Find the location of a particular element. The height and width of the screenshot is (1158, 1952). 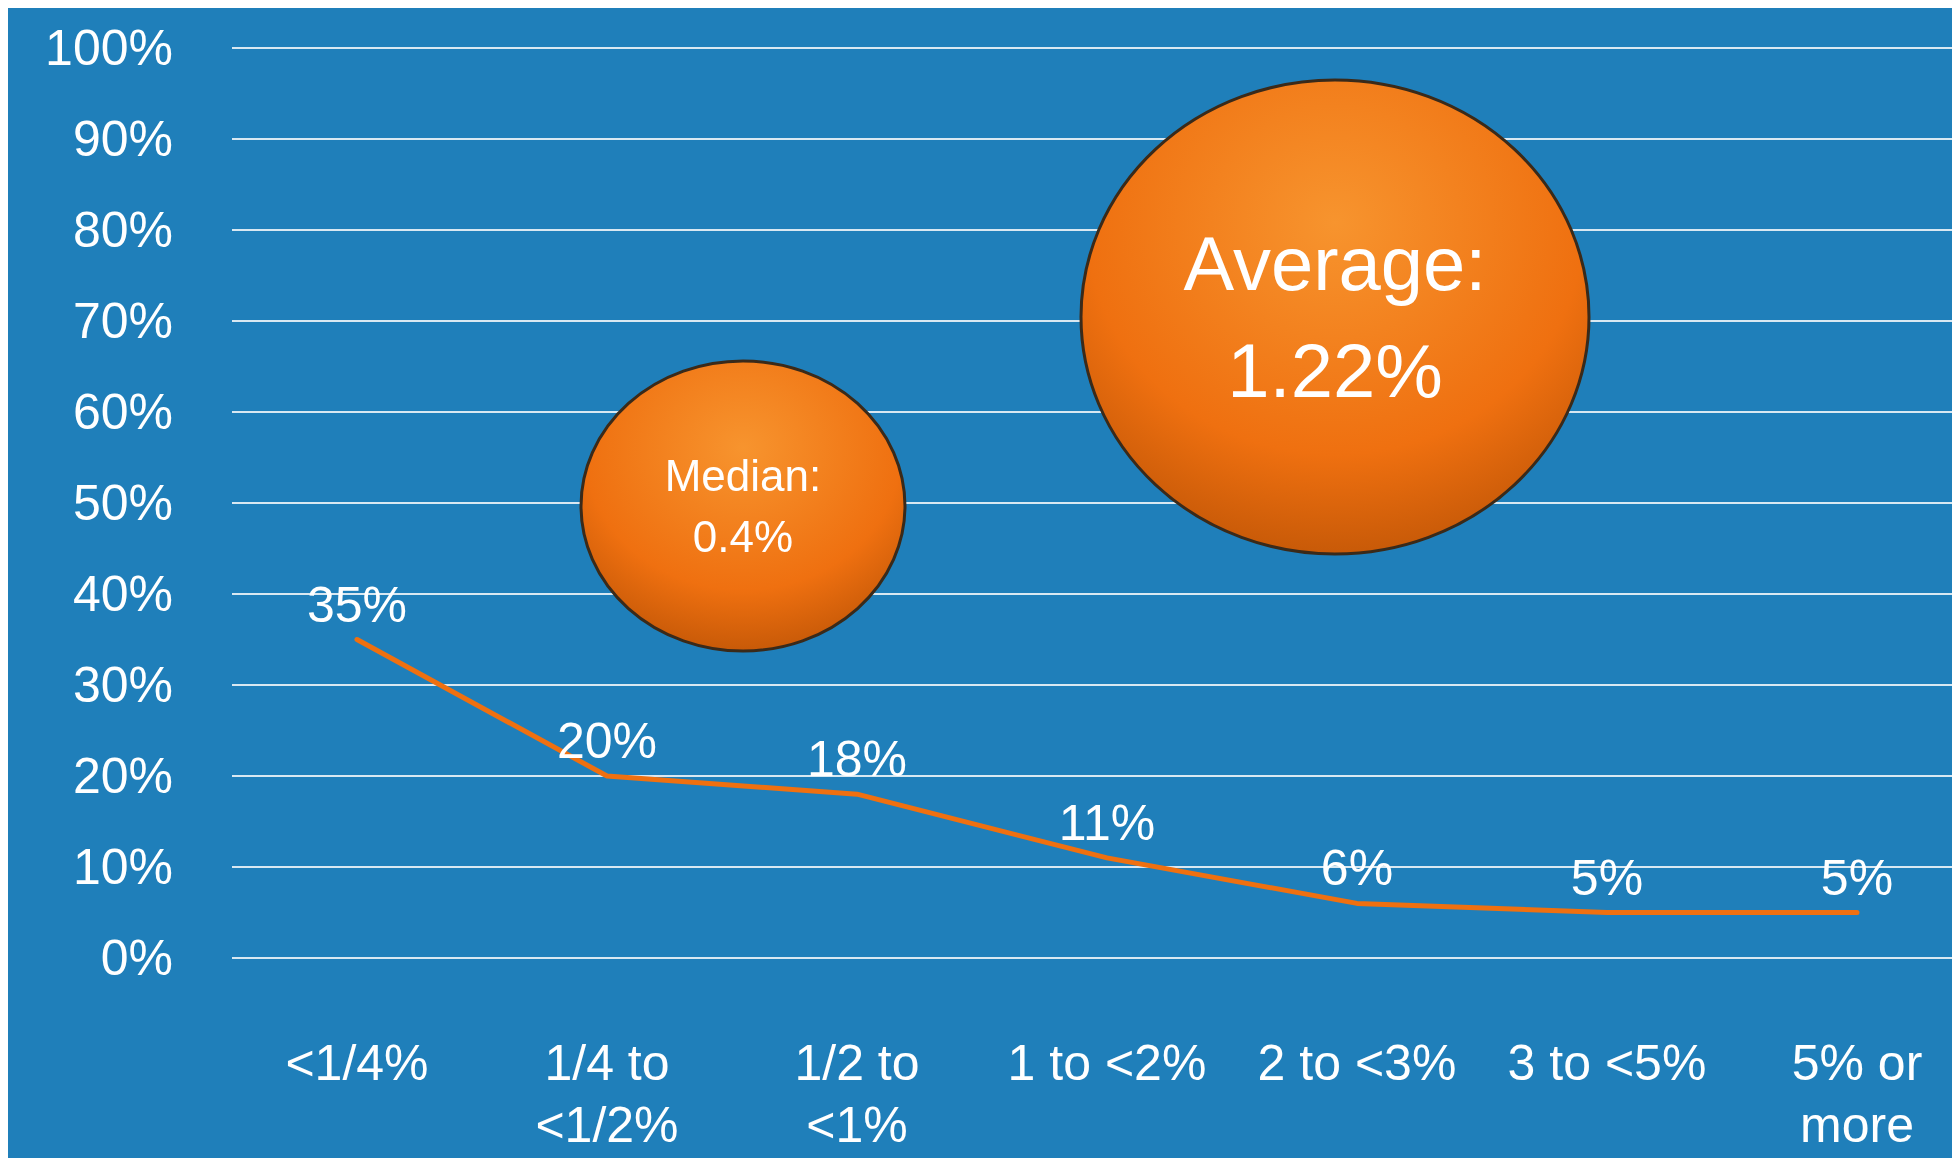

x-tick-label: 5% or more is located at coordinates (1857, 1094).